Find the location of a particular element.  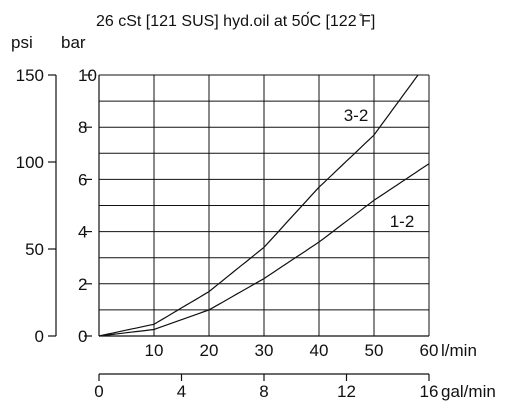

x-primary-tick-label: 50 is located at coordinates (374, 350).